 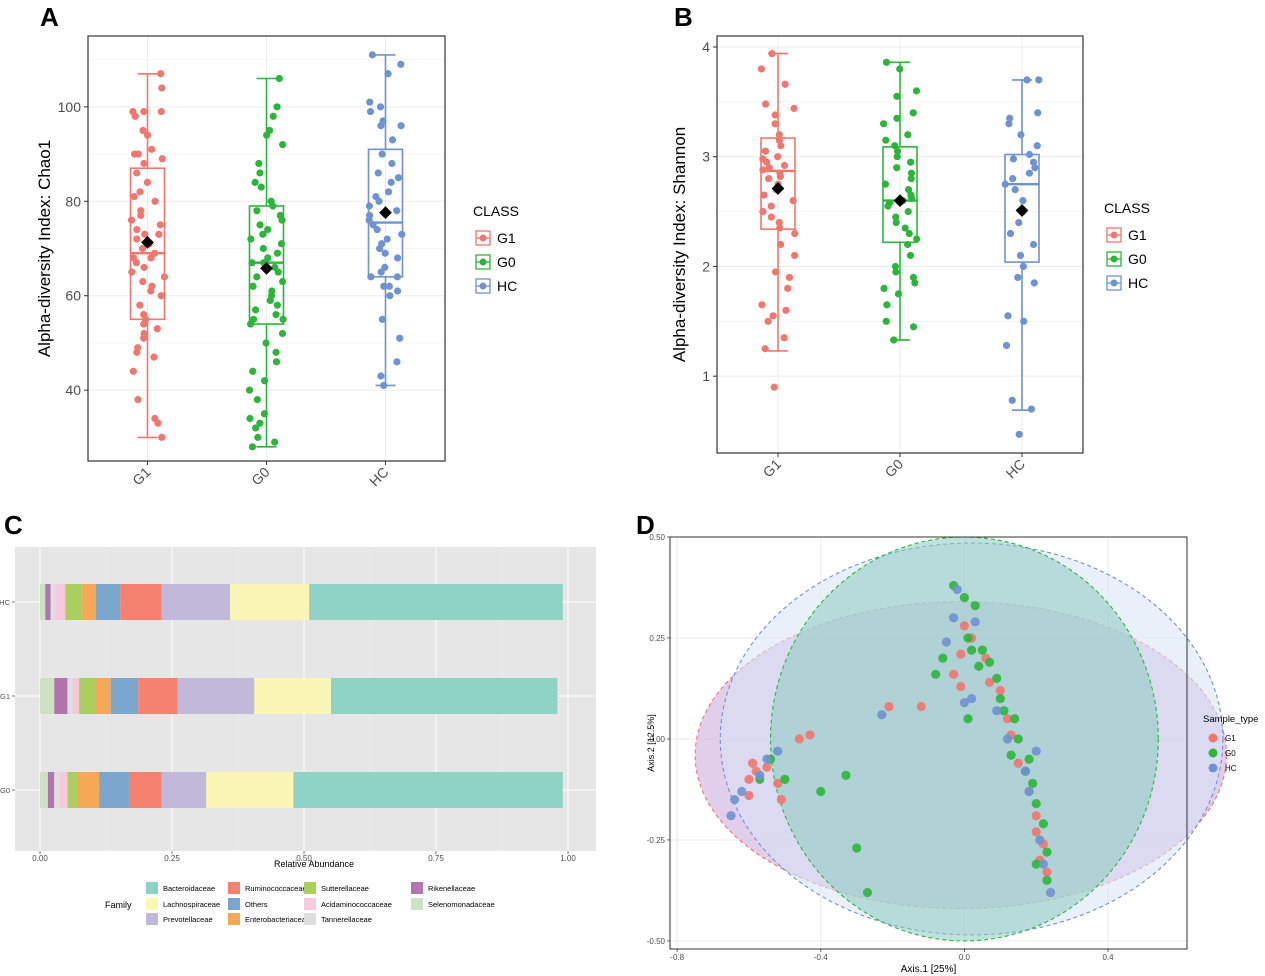 What do you see at coordinates (507, 286) in the screenshot?
I see `legend-label: HC` at bounding box center [507, 286].